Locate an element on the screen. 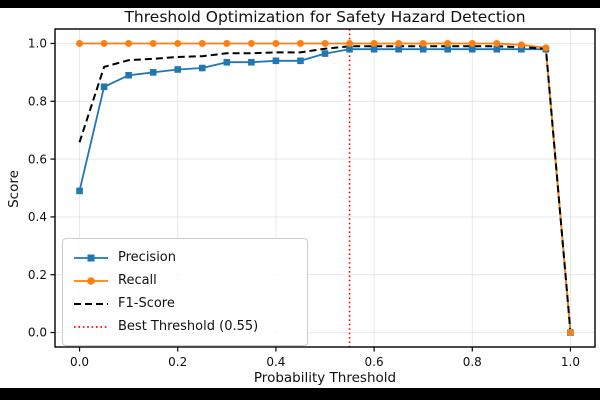 This screenshot has width=600, height=400. x-tick-label: 0.2 is located at coordinates (177, 362).